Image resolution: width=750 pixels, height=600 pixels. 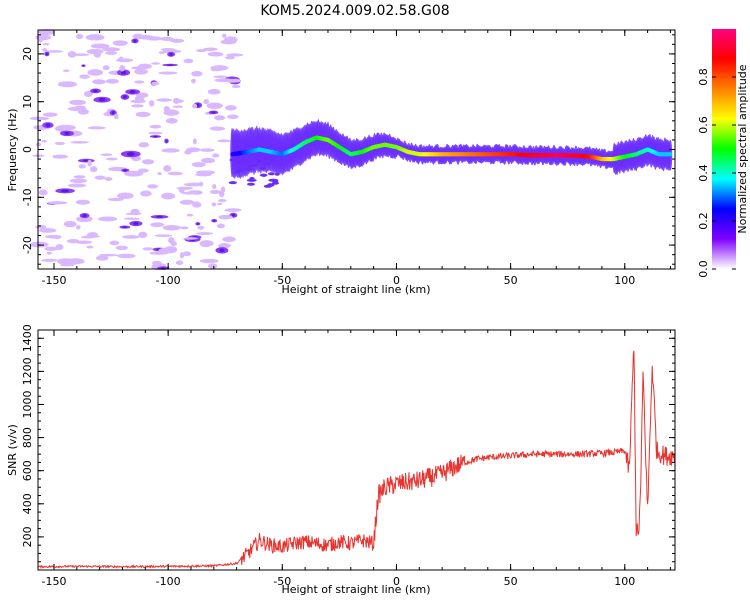 I want to click on y-tick-label: 600, so click(x=27, y=470).